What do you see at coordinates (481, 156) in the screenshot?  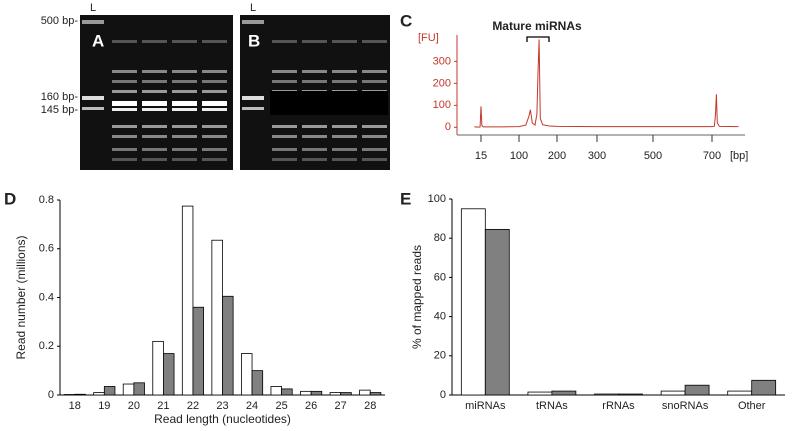 I see `x-tick-label: 15` at bounding box center [481, 156].